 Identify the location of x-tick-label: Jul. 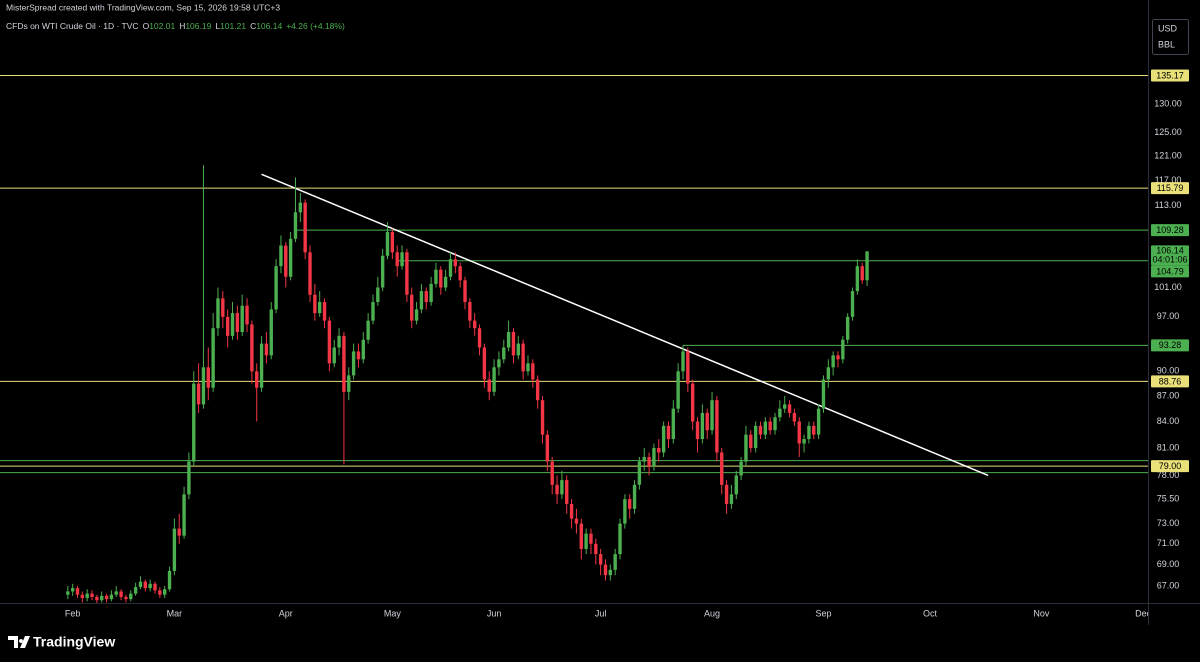
(601, 613).